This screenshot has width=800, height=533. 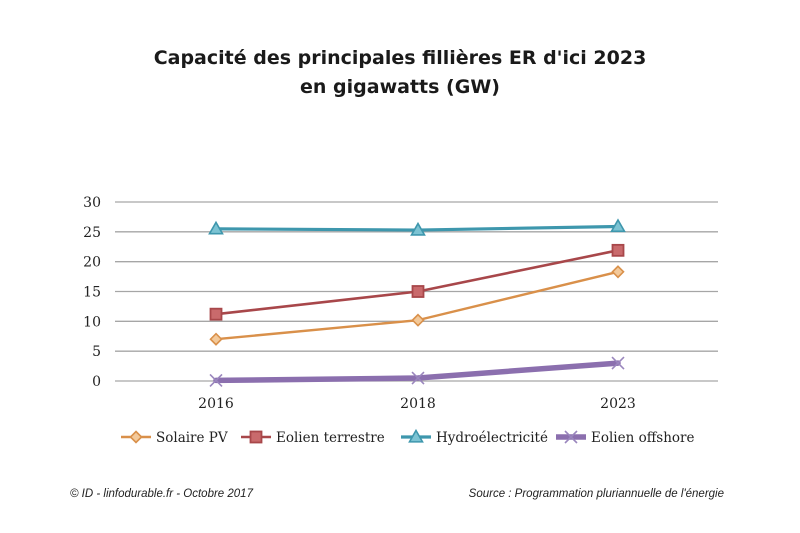 What do you see at coordinates (92, 293) in the screenshot?
I see `y-tick-label: 15` at bounding box center [92, 293].